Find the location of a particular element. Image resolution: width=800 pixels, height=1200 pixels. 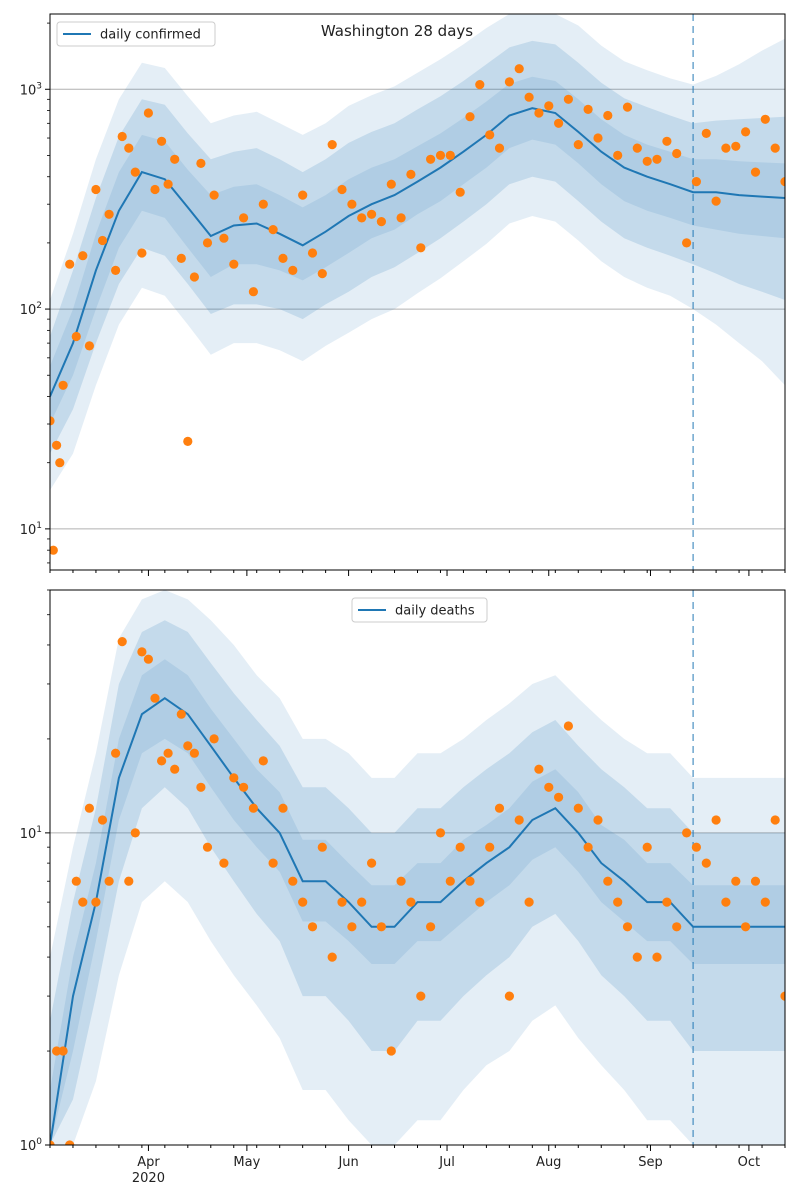

y-tick-label: 10² is located at coordinates (31, 309).